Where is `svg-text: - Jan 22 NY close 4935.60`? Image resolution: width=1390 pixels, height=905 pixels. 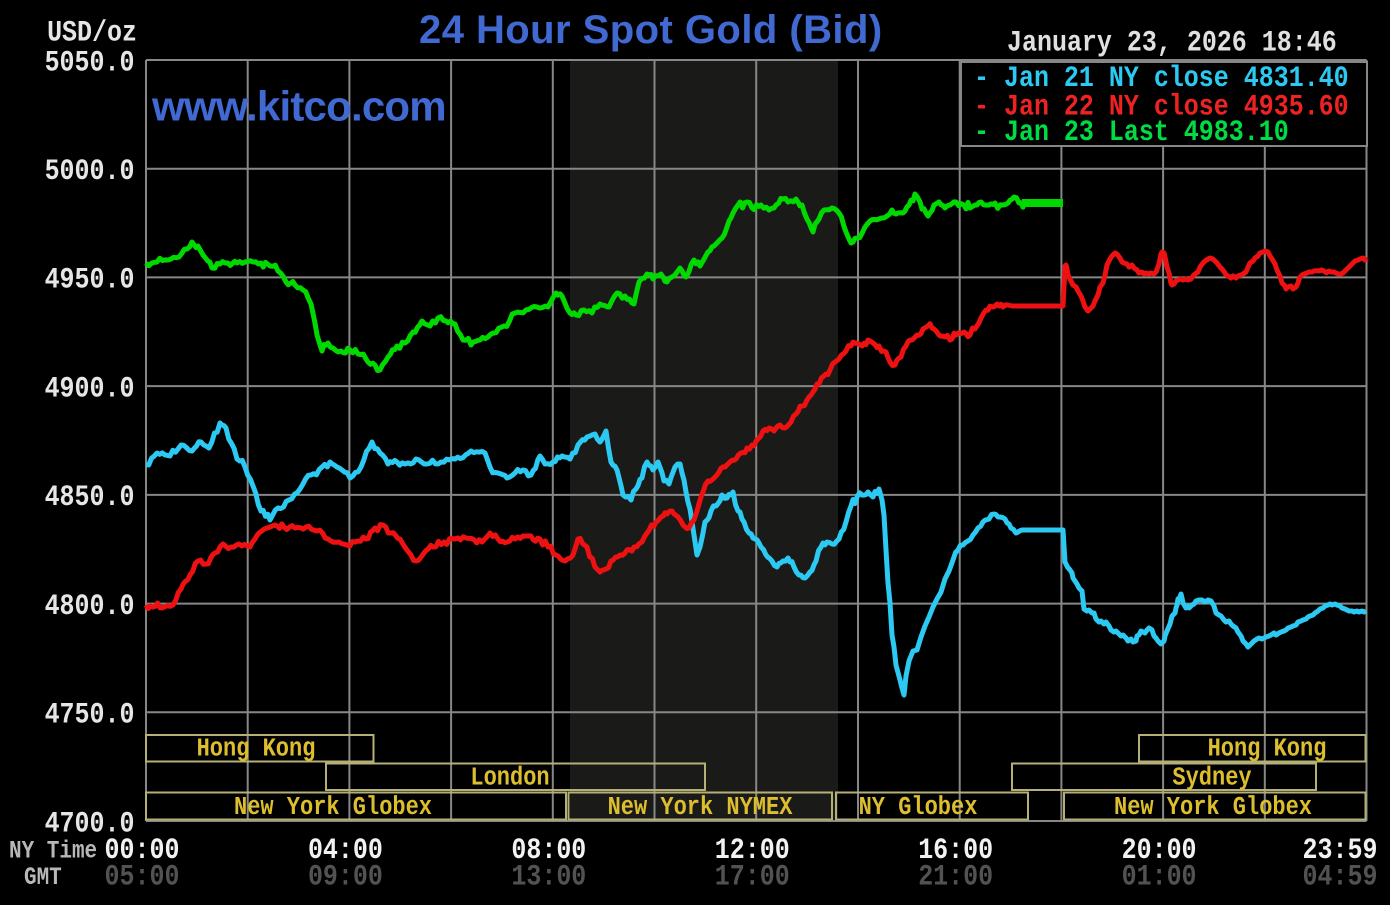
svg-text: - Jan 22 NY close 4935.60 is located at coordinates (1161, 107).